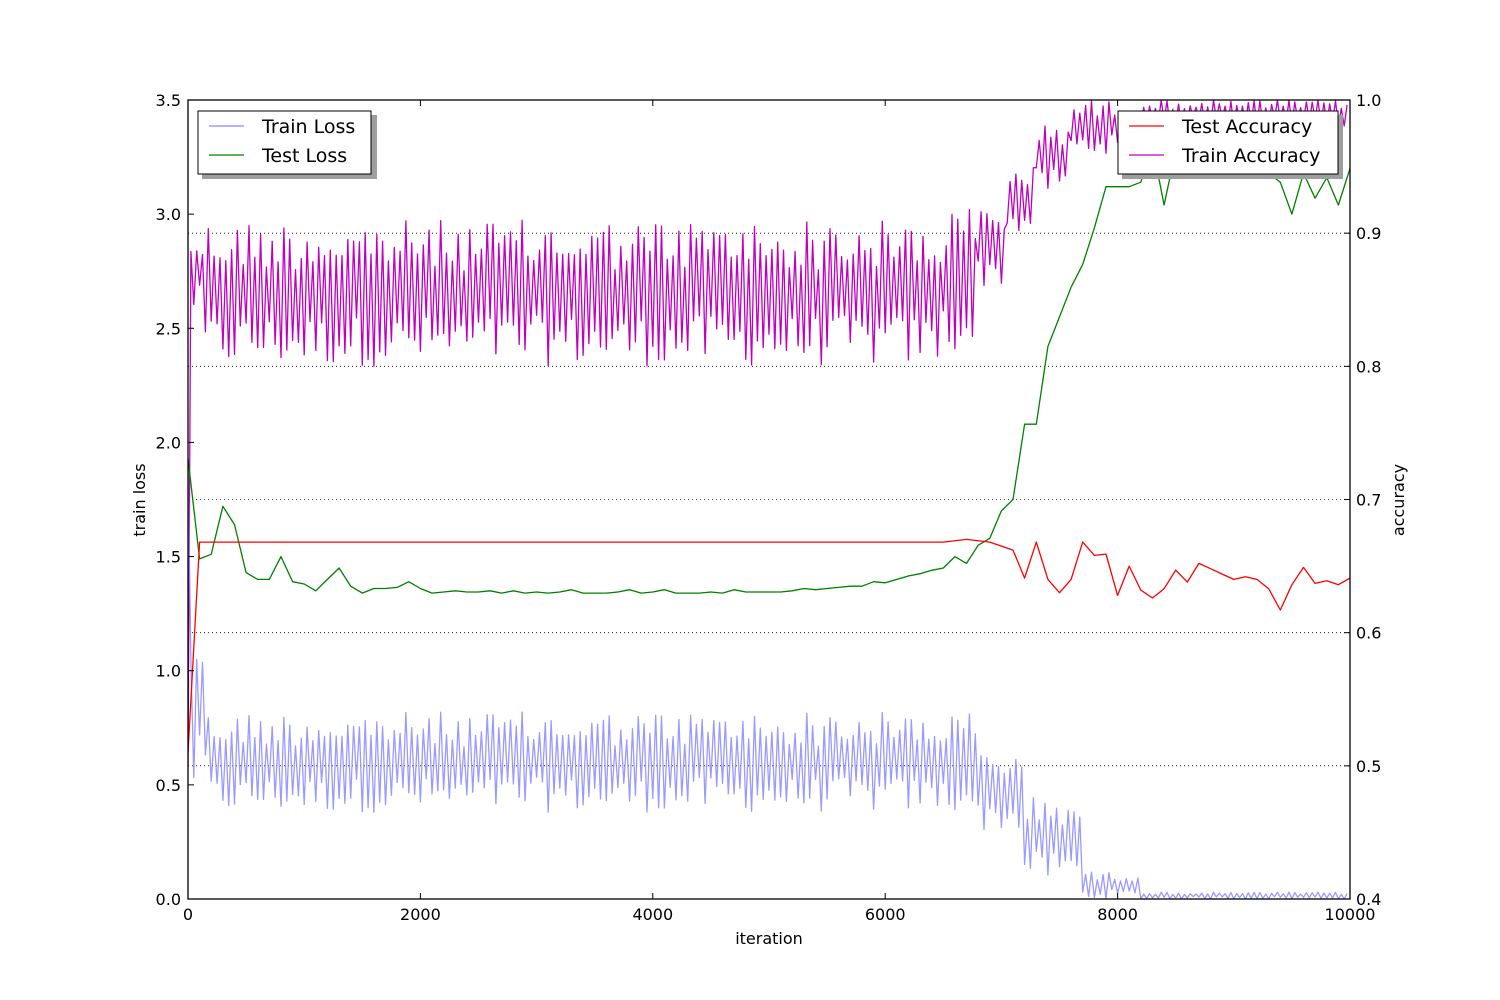  Describe the element at coordinates (168, 785) in the screenshot. I see `y-left-tick-label: 0.5` at that location.